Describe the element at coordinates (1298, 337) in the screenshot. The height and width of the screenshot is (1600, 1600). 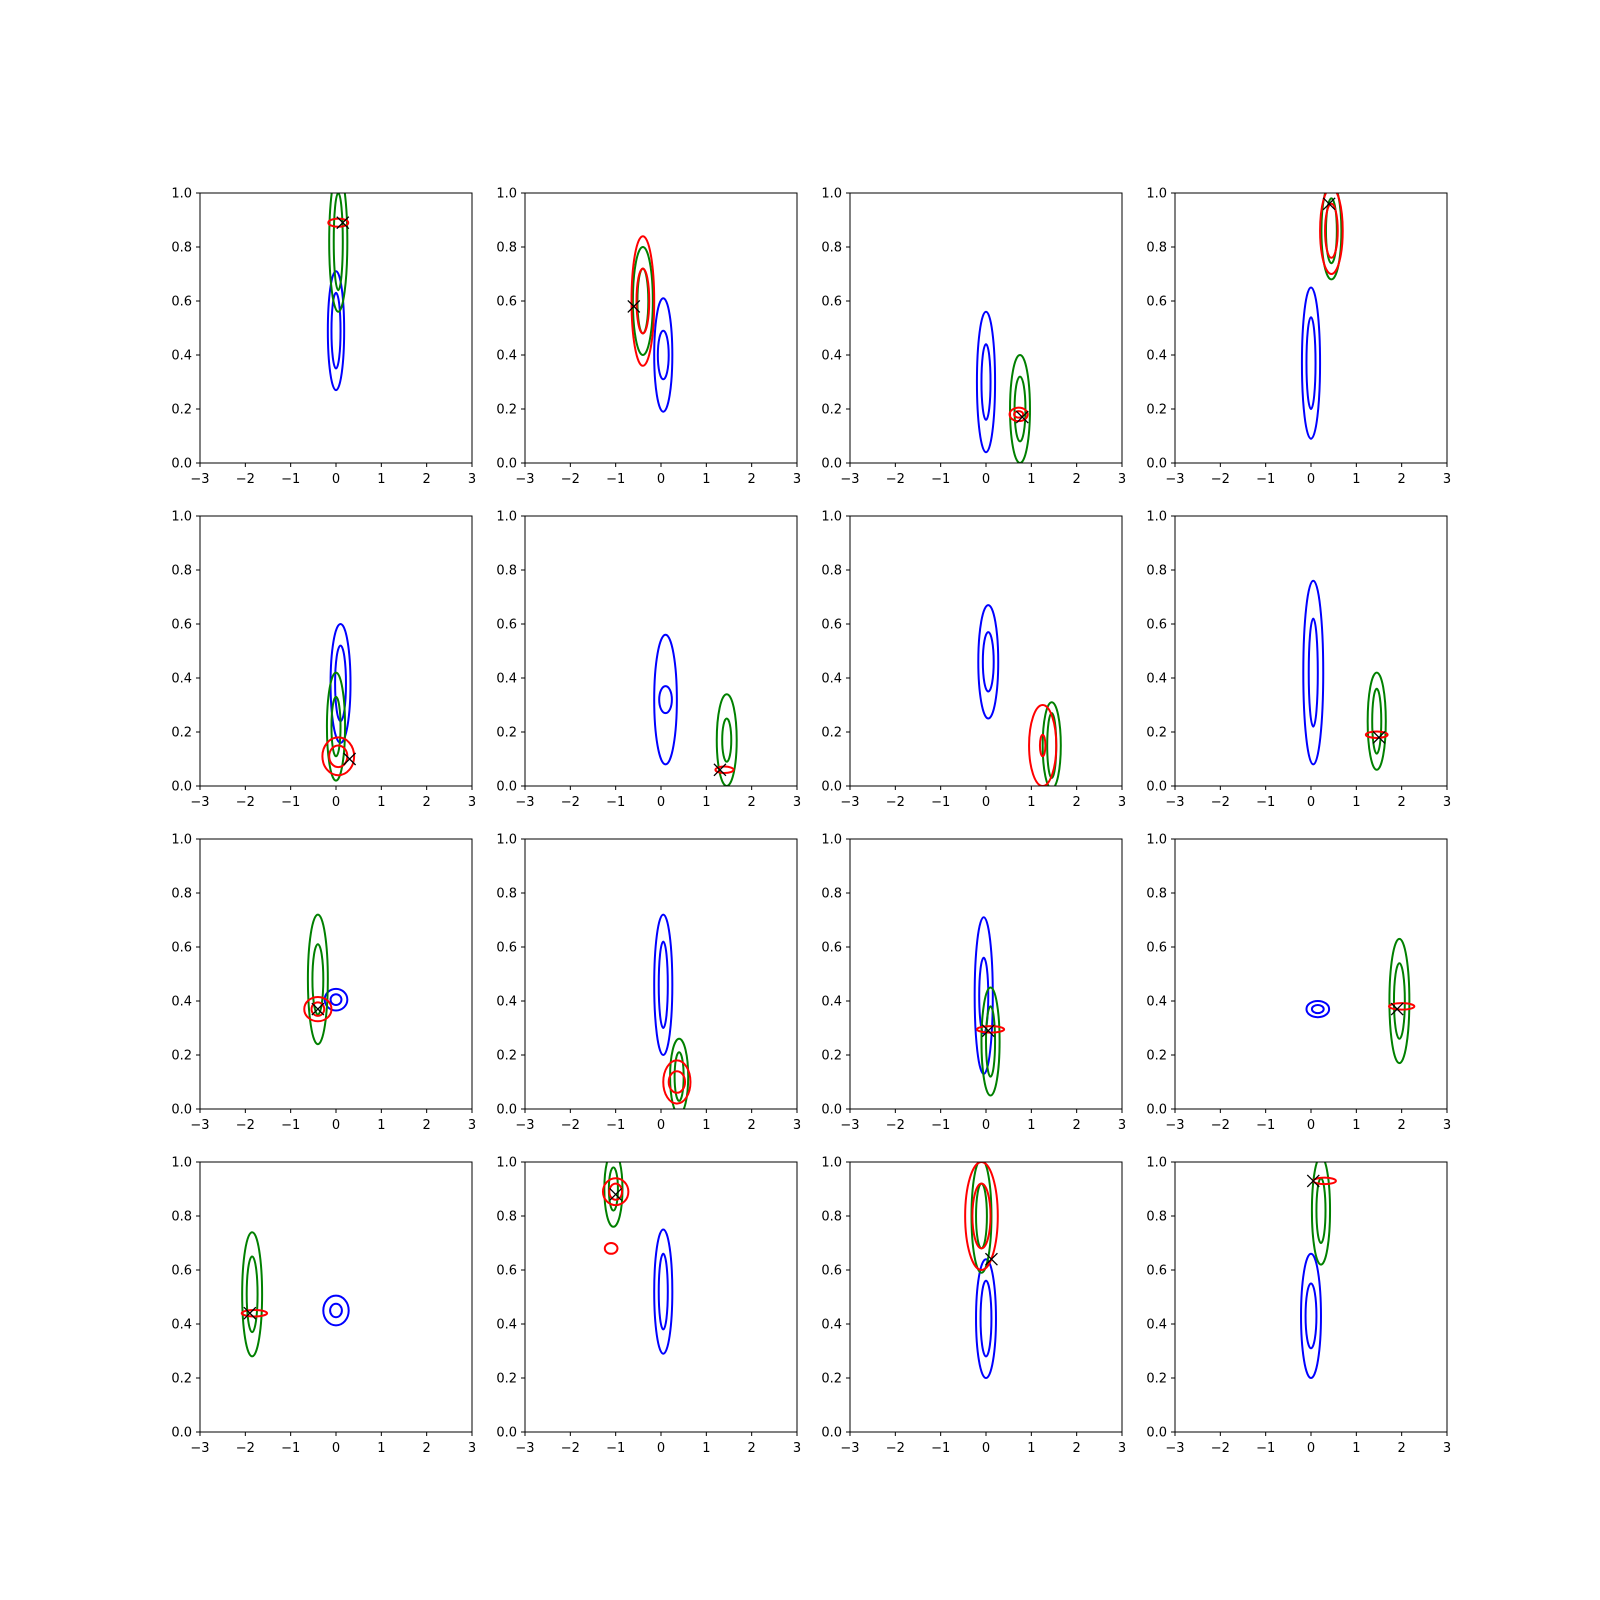
I see `subplot-4: −3 −2 −1 0 1 2 3 0.0 0.2 0.4 0.6 0.8 1.0` at that location.